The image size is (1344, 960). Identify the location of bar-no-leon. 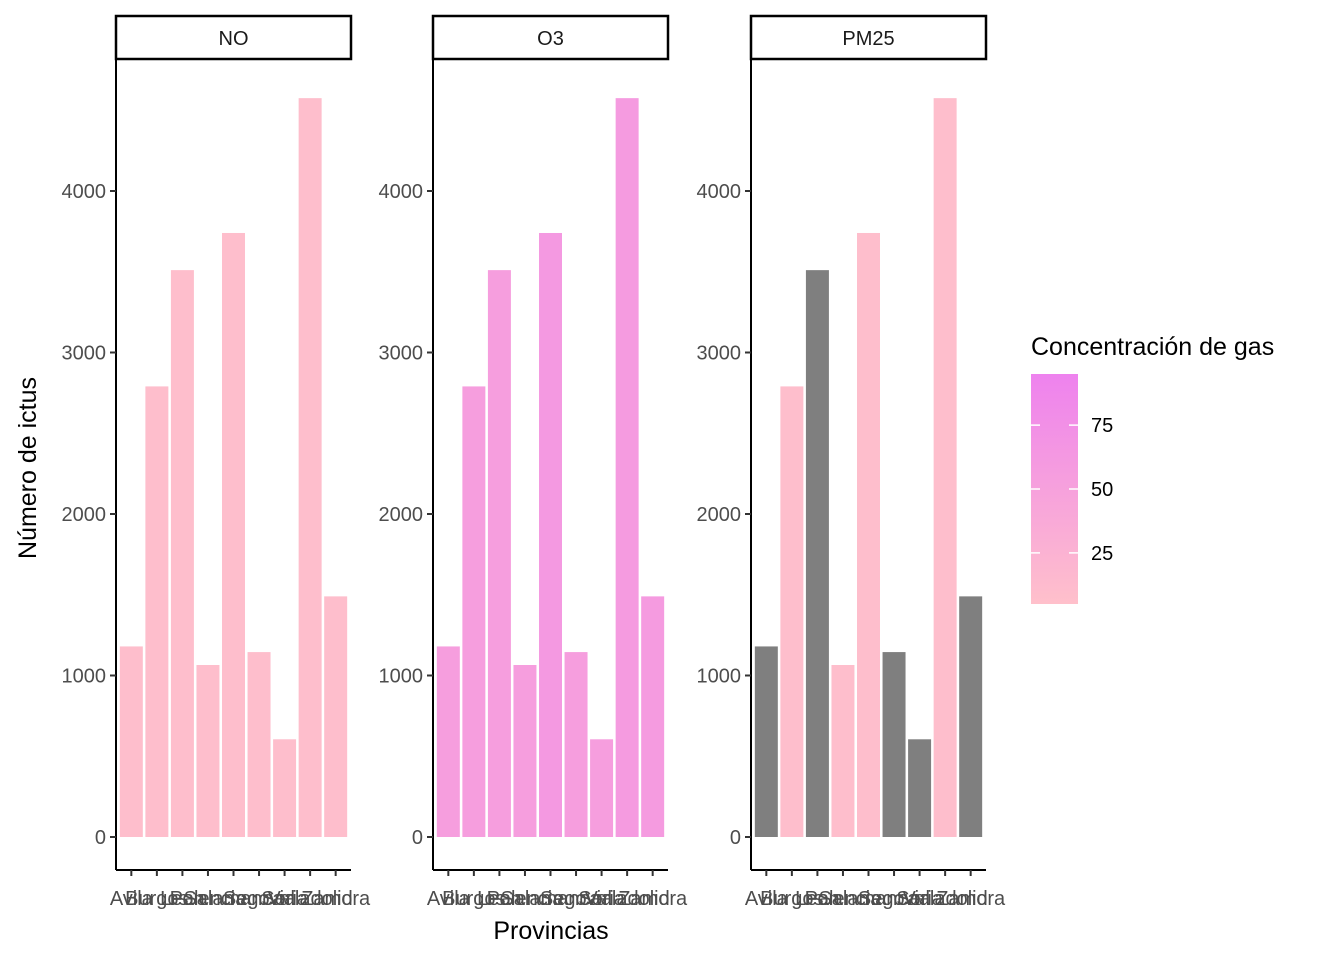
(182, 553).